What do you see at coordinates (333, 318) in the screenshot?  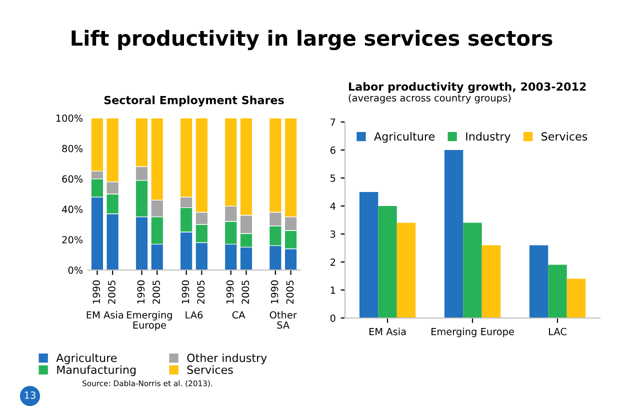 I see `y-tick-label: 0` at bounding box center [333, 318].